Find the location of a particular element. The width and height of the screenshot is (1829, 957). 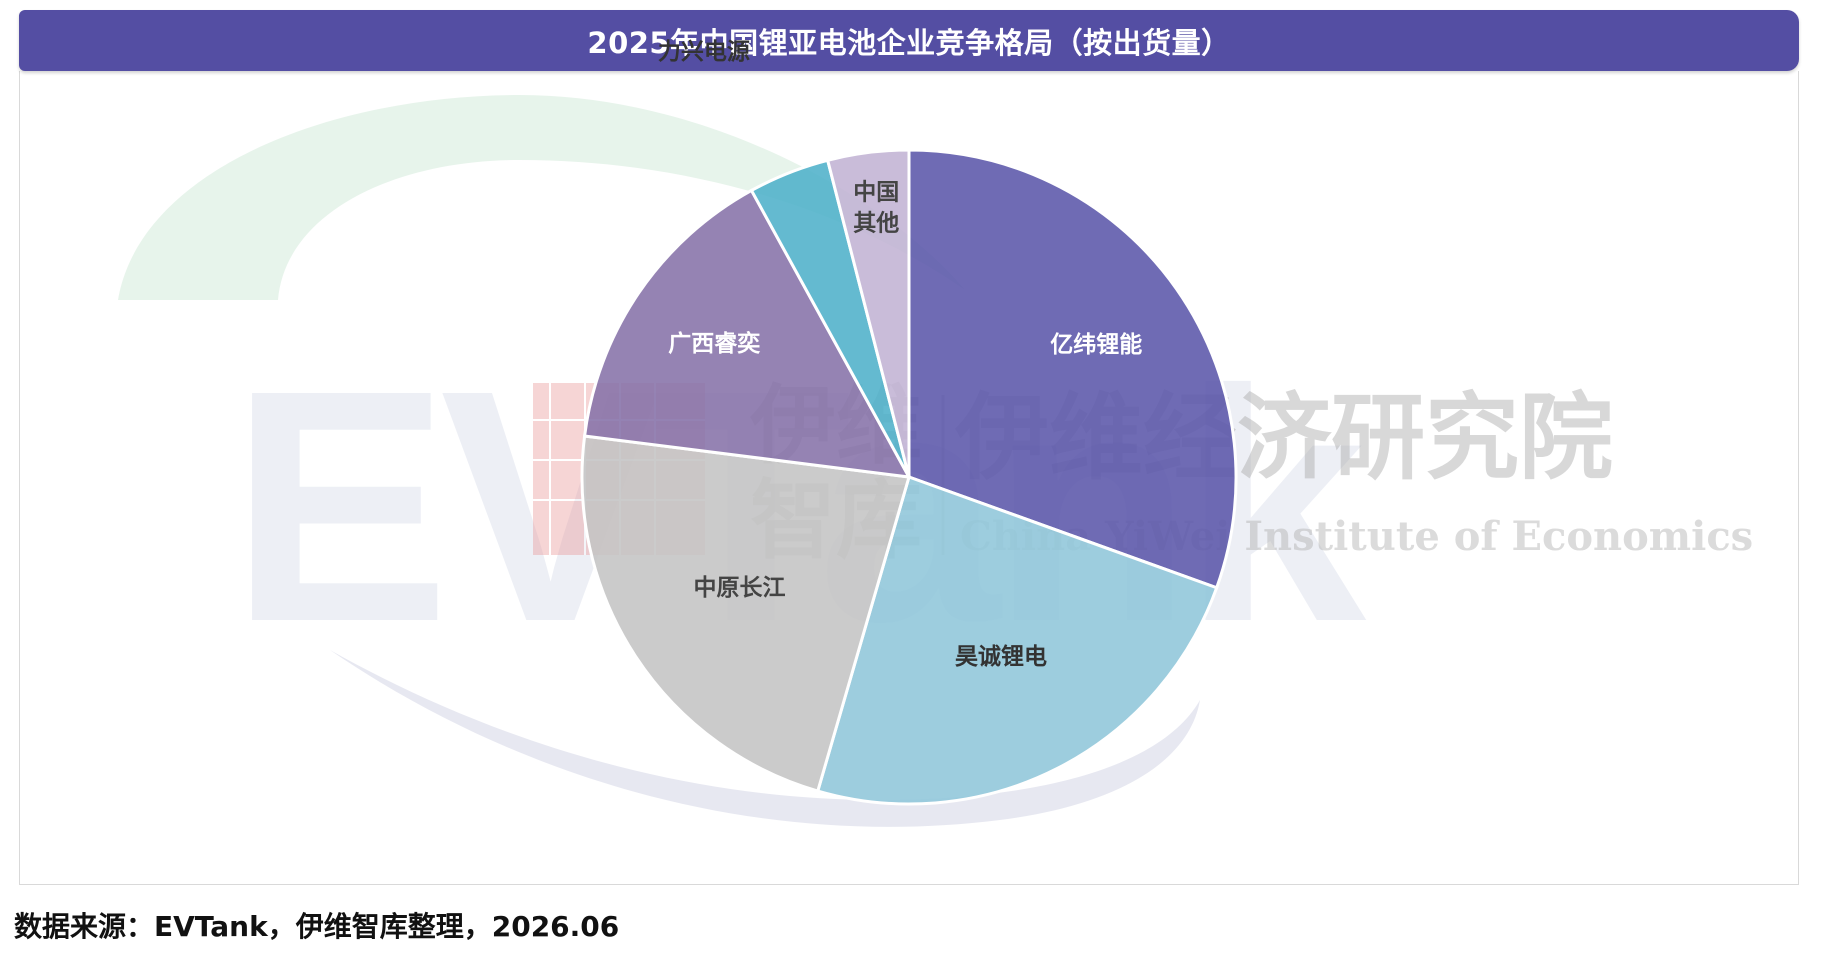

watermark-grey-swoosh is located at coordinates (765, 738).